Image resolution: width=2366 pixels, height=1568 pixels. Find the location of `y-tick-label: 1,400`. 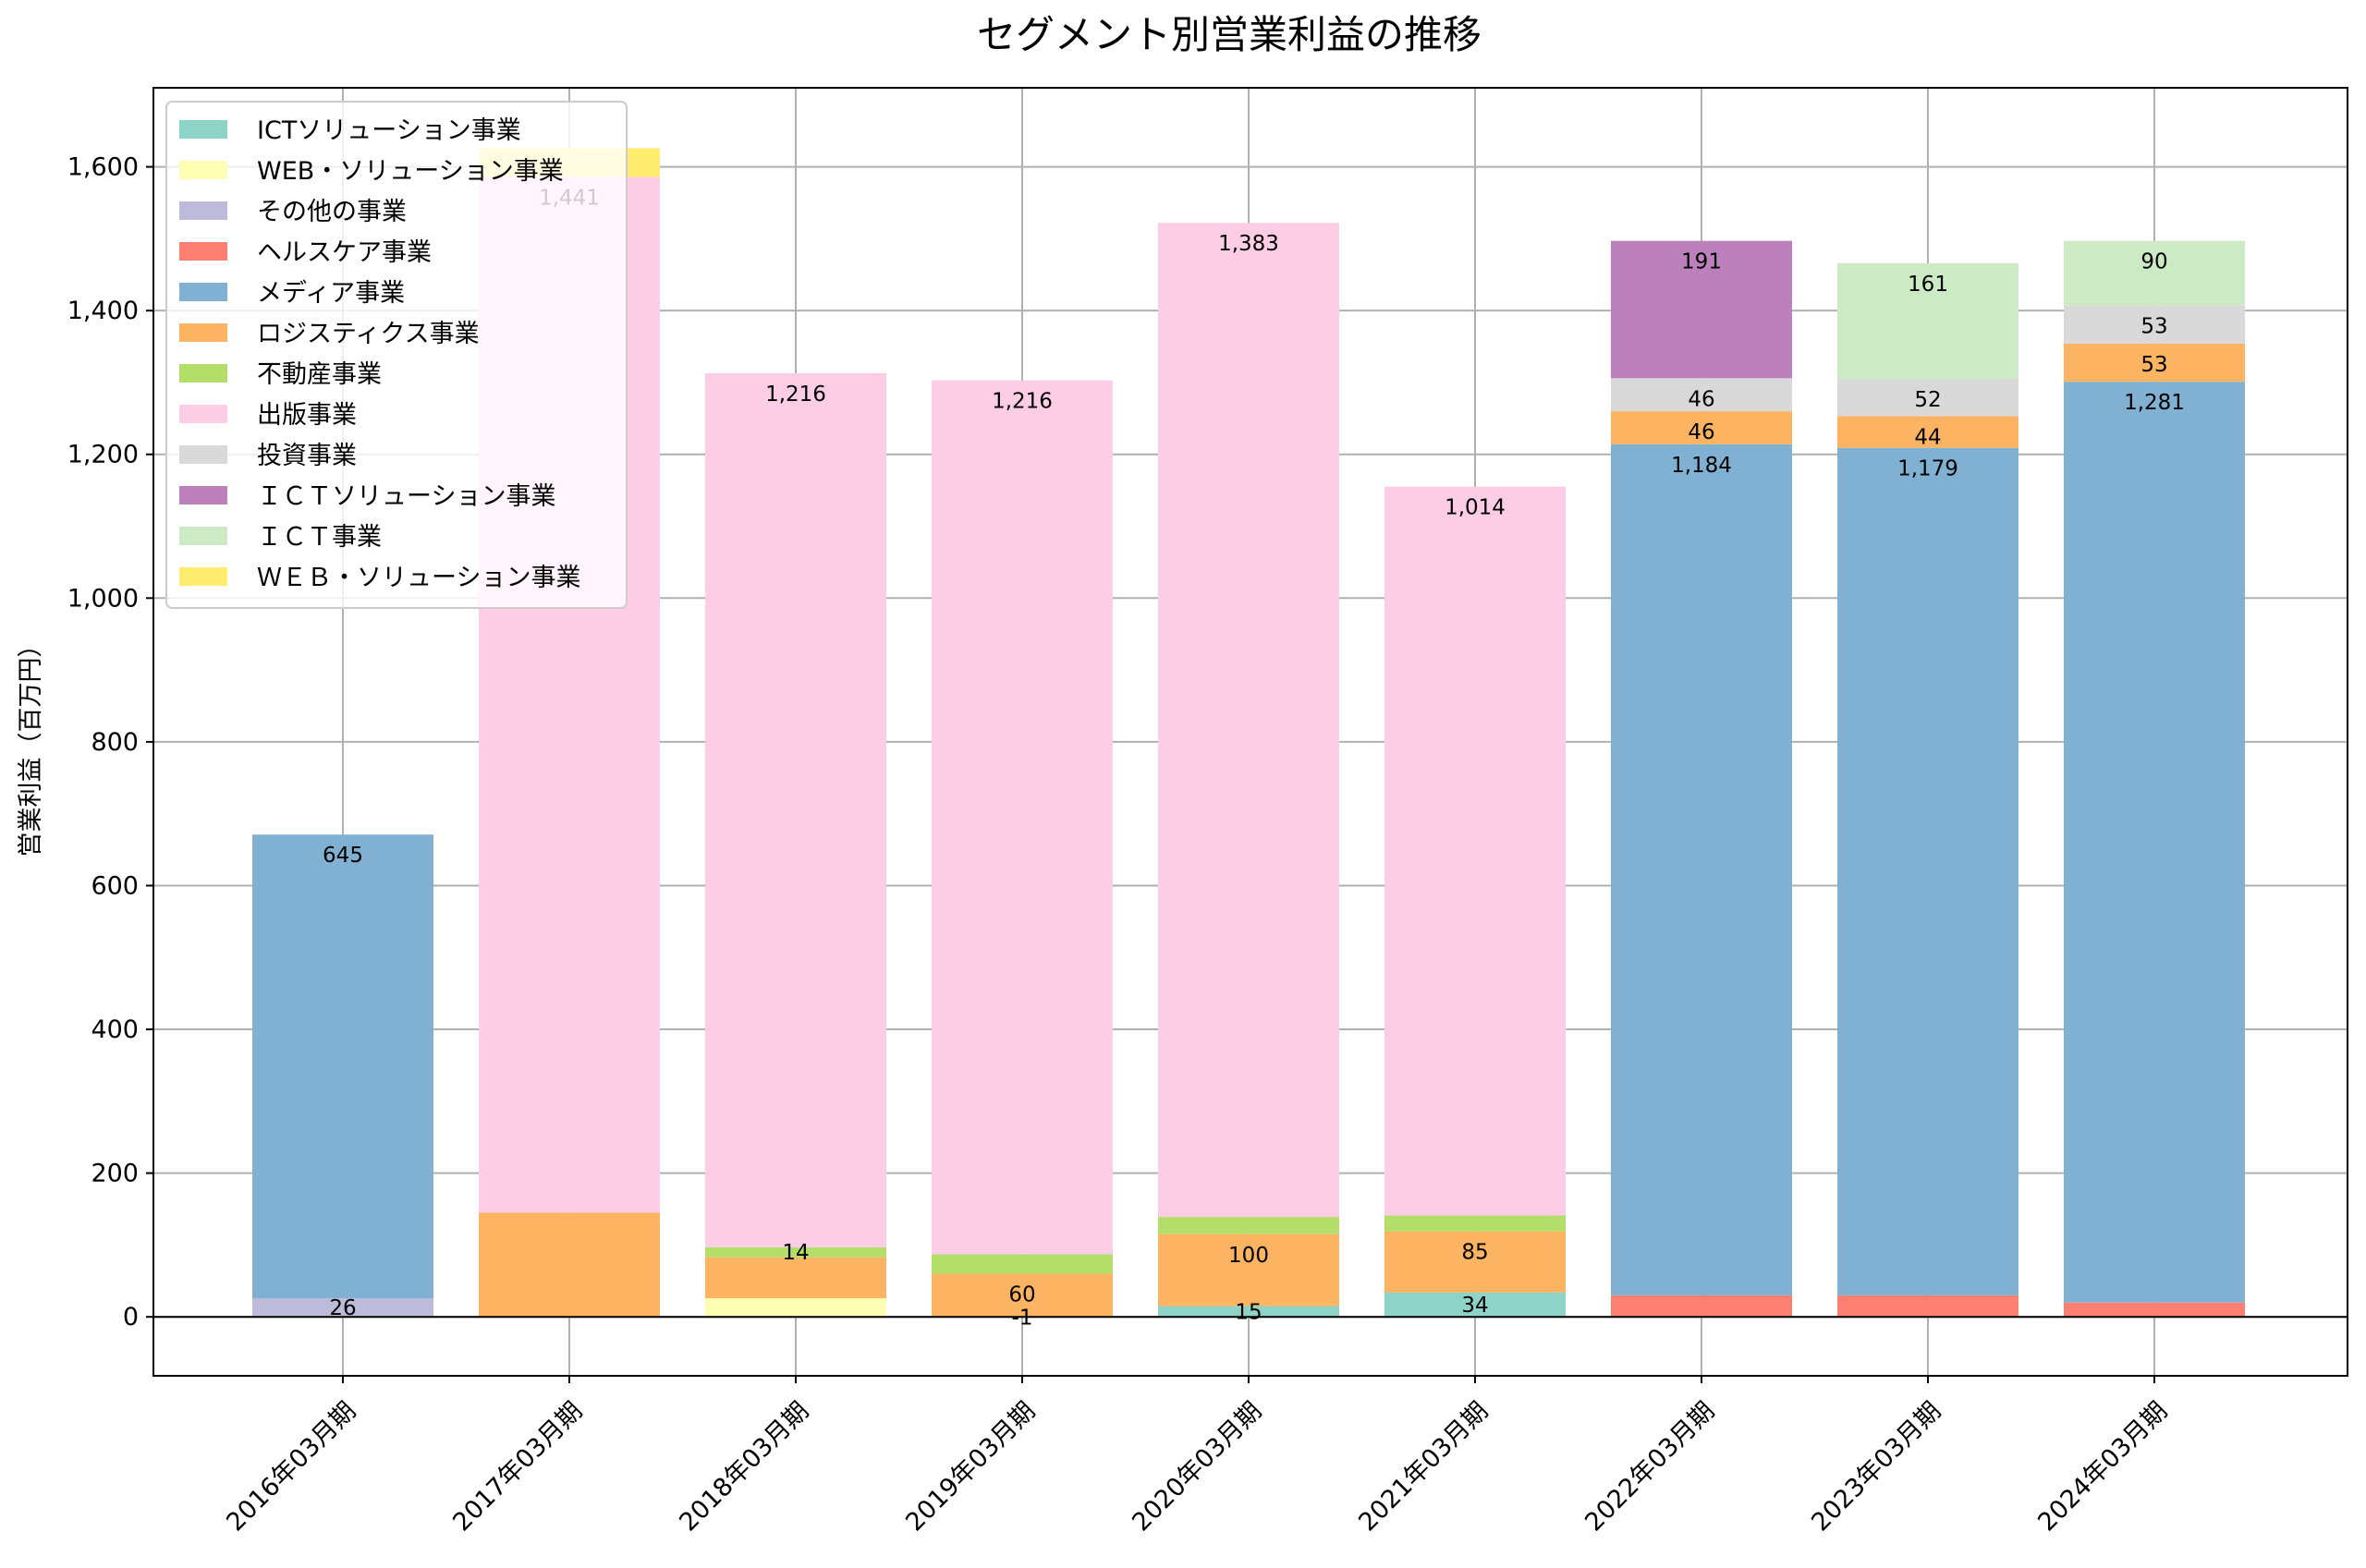

y-tick-label: 1,400 is located at coordinates (103, 311).